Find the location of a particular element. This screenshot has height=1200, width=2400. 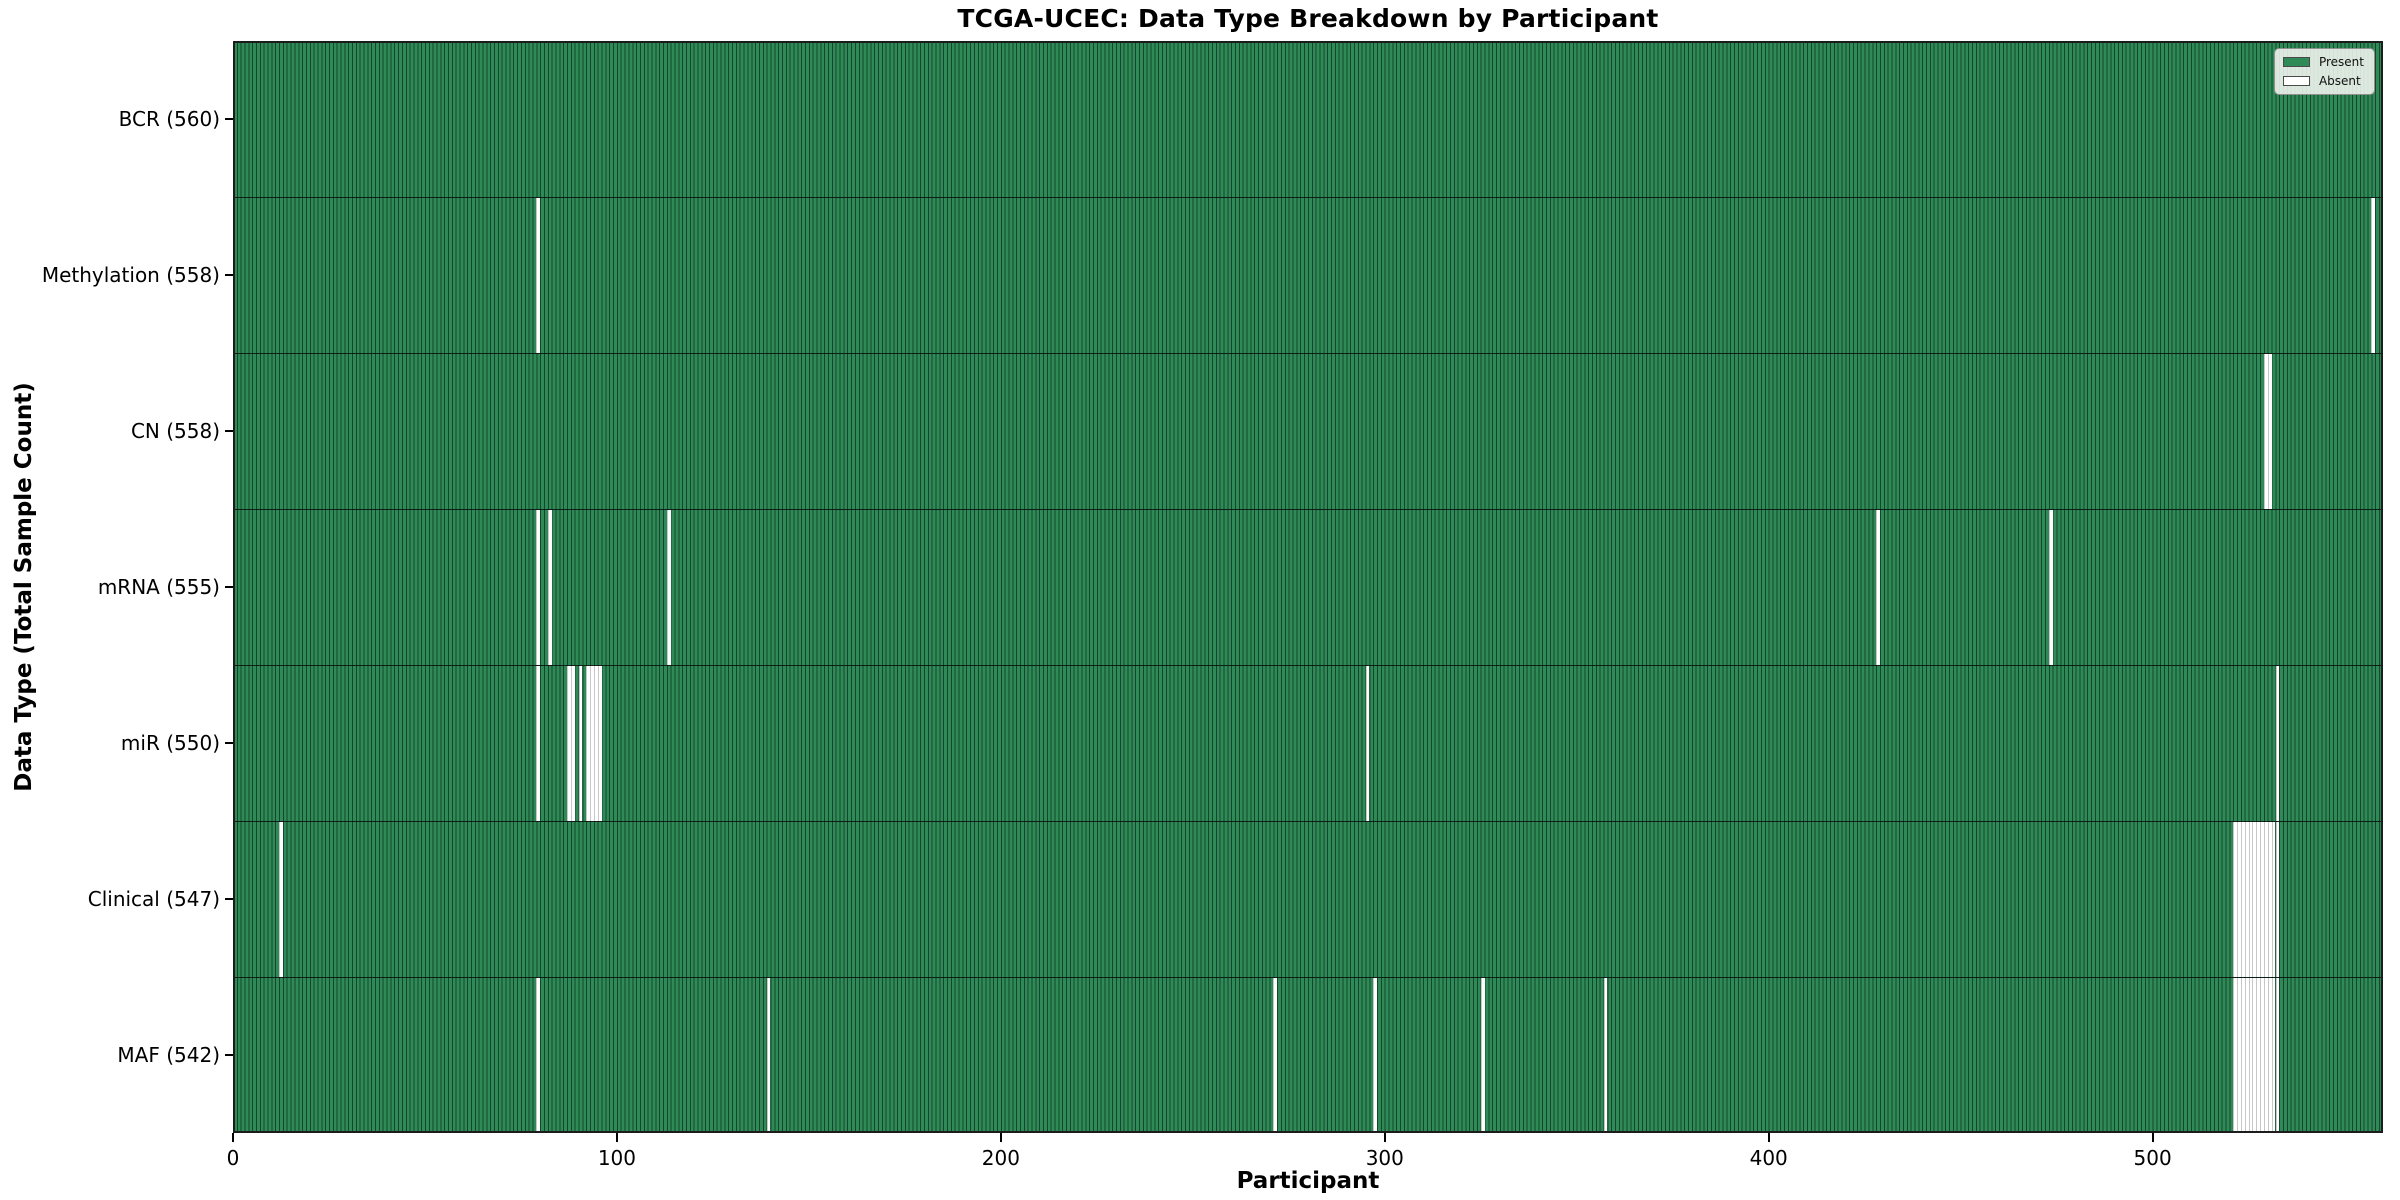

y-tick-label: CN (558) is located at coordinates (175, 431).